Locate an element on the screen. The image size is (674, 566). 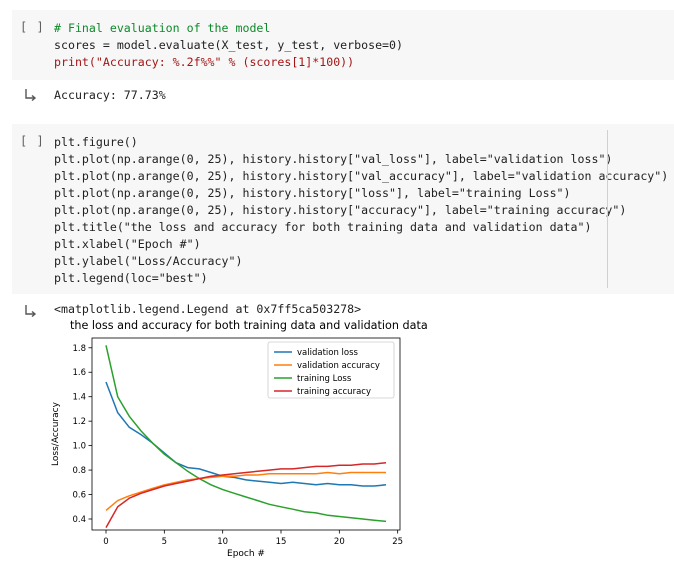
code-line: plt.figure() is located at coordinates (96, 142).